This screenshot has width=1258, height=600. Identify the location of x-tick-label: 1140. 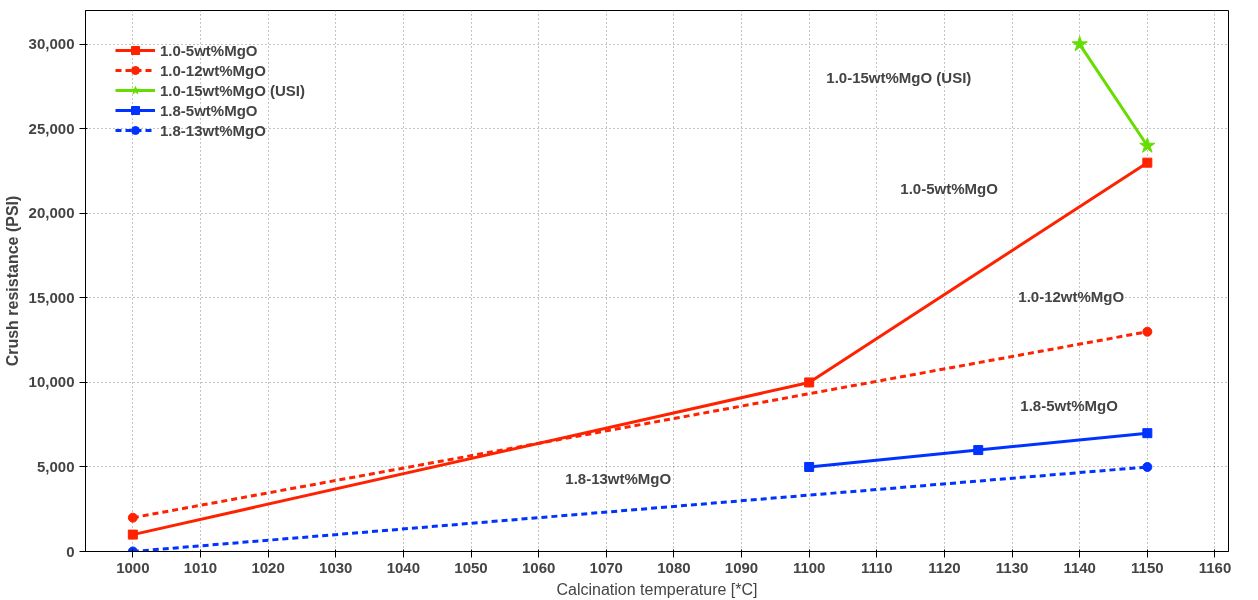
(1079, 567).